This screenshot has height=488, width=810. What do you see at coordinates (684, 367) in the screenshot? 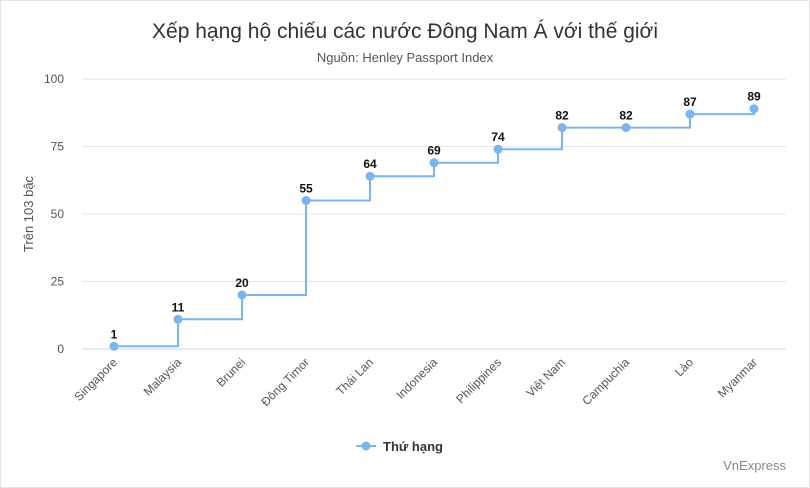
I see `x-tick-label: Lào` at bounding box center [684, 367].